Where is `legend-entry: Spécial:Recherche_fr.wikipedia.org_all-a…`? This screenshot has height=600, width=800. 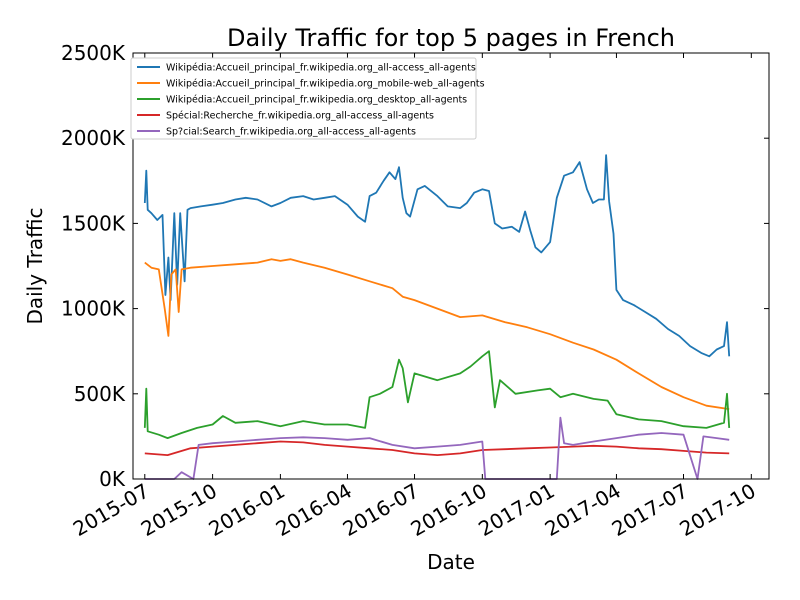
legend-entry: Spécial:Recherche_fr.wikipedia.org_all-a… is located at coordinates (300, 116).